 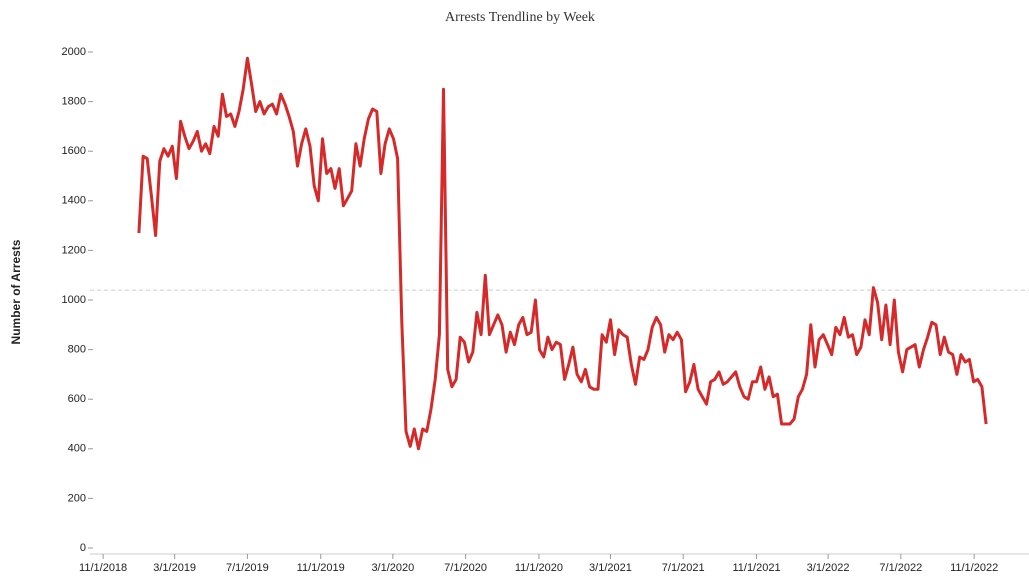 What do you see at coordinates (103, 568) in the screenshot?
I see `x-tick-label: 11/1/2018` at bounding box center [103, 568].